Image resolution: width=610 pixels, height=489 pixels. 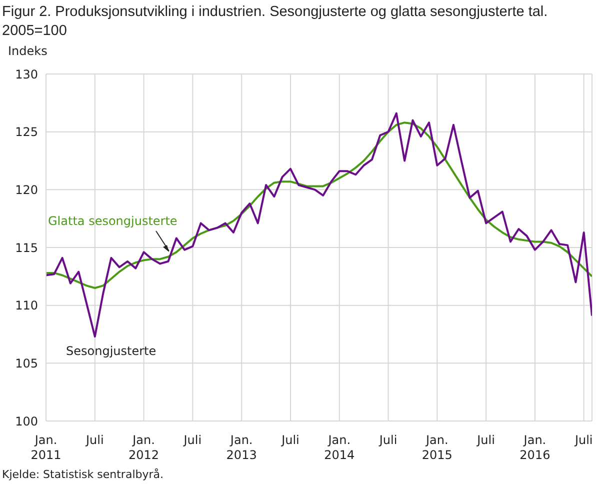 I want to click on x-tick-label: Jan. 2014, so click(x=339, y=447).